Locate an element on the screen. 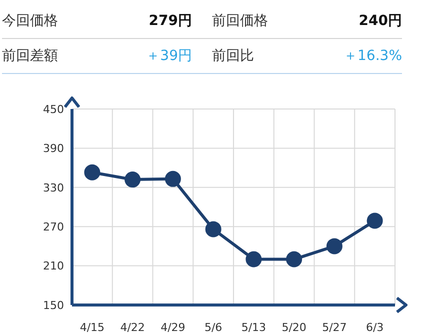  x-tick-label: 5/20 is located at coordinates (294, 327).